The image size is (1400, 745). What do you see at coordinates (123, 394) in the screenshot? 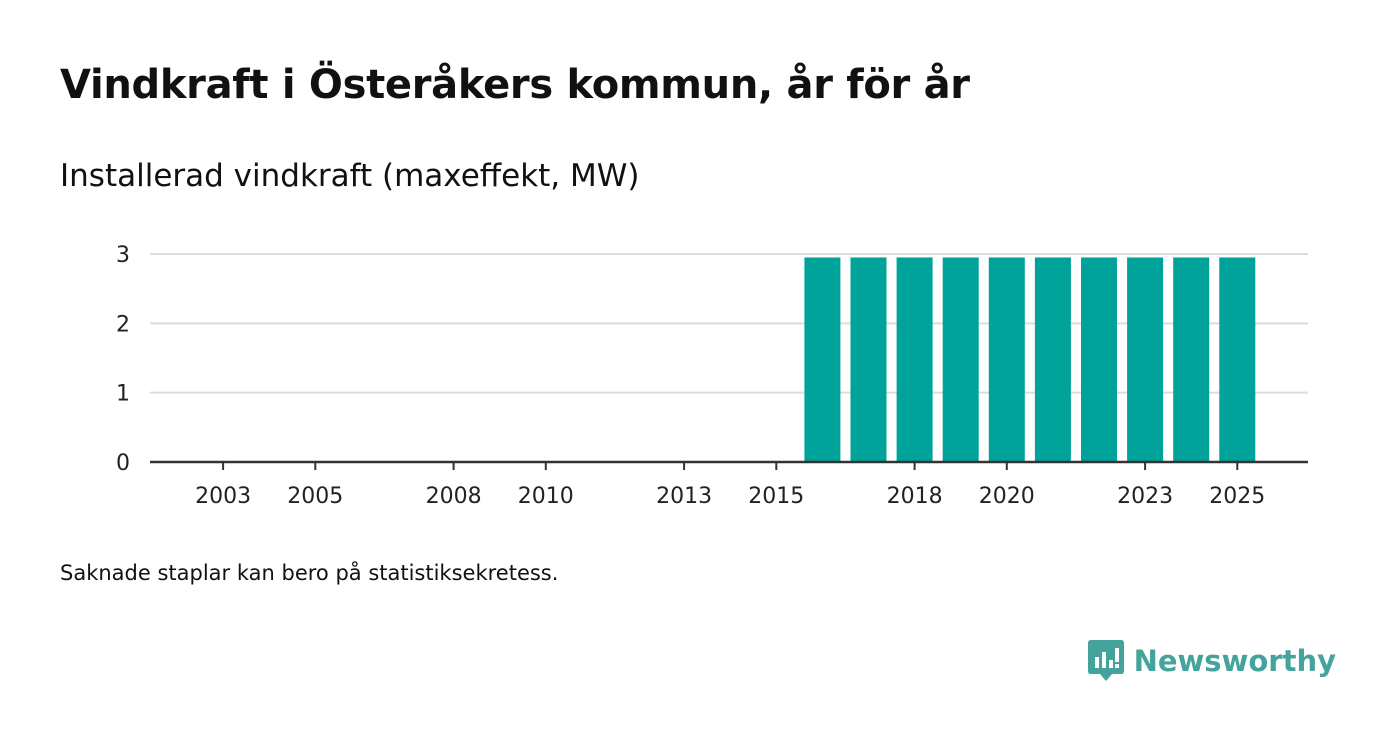
I see `y-tick-label: 1` at bounding box center [123, 394].